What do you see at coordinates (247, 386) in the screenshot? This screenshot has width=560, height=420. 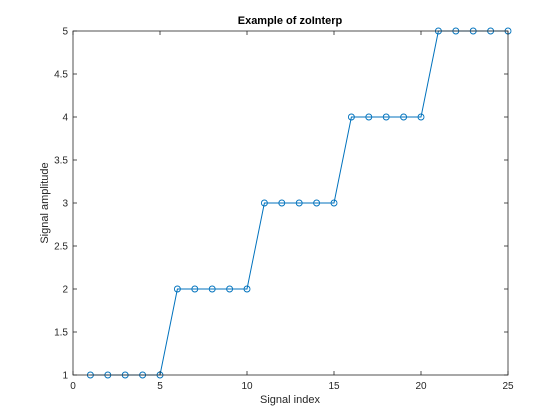 I see `x-tick-label: 10` at bounding box center [247, 386].